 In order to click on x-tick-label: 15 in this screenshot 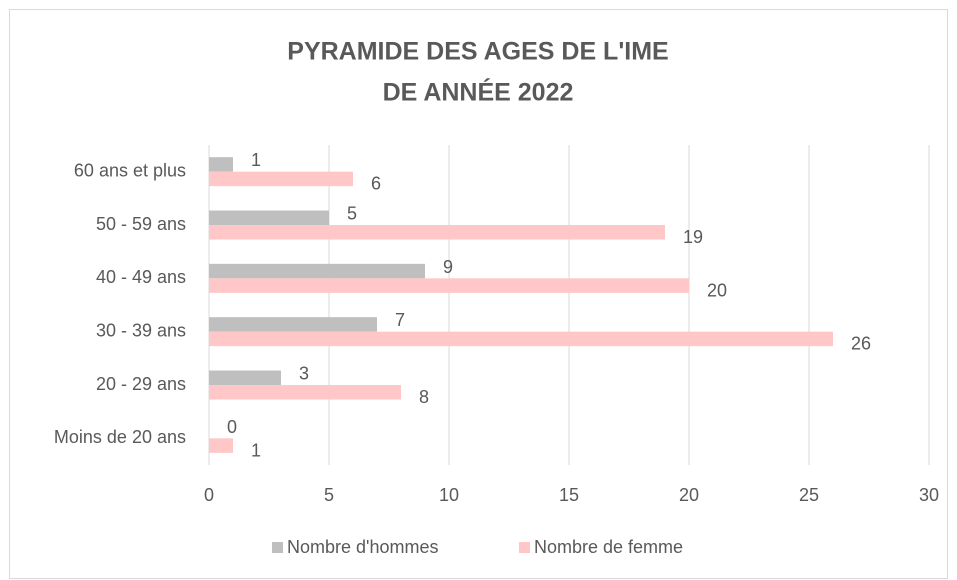, I will do `click(569, 495)`.